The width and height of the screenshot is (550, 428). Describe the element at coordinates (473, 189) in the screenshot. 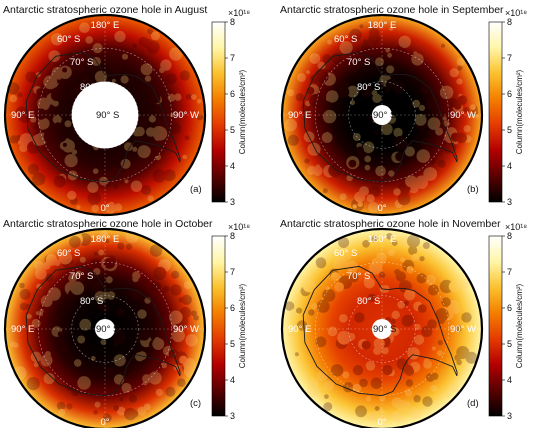

I see `panel-tag: (b)` at that location.